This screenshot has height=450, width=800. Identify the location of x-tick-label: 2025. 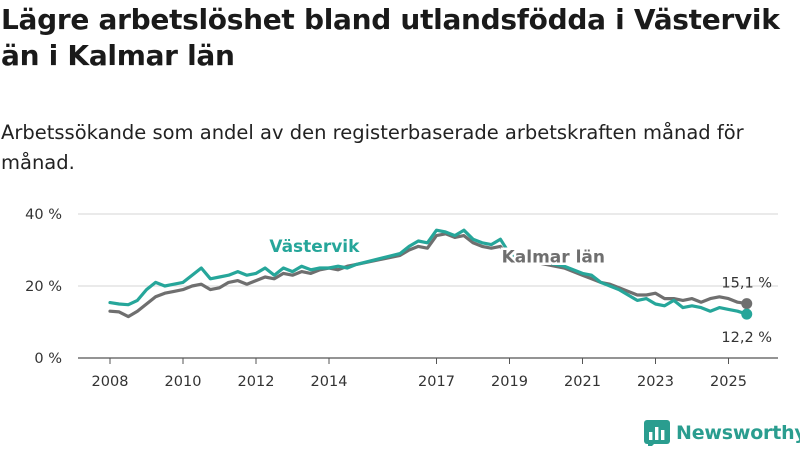
(728, 382).